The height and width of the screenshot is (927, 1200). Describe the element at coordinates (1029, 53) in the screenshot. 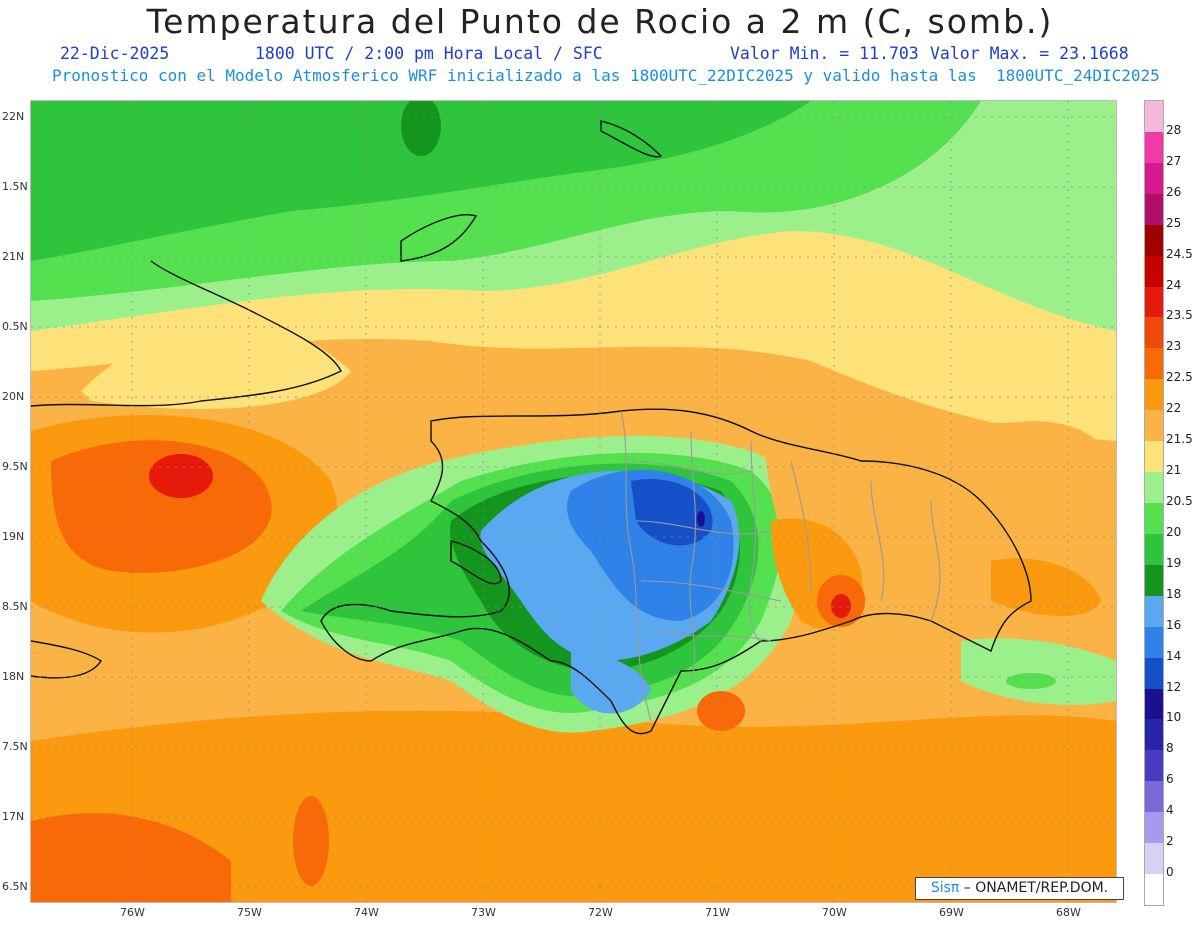

I see `valor-max: Valor Max. = 23.1668` at that location.